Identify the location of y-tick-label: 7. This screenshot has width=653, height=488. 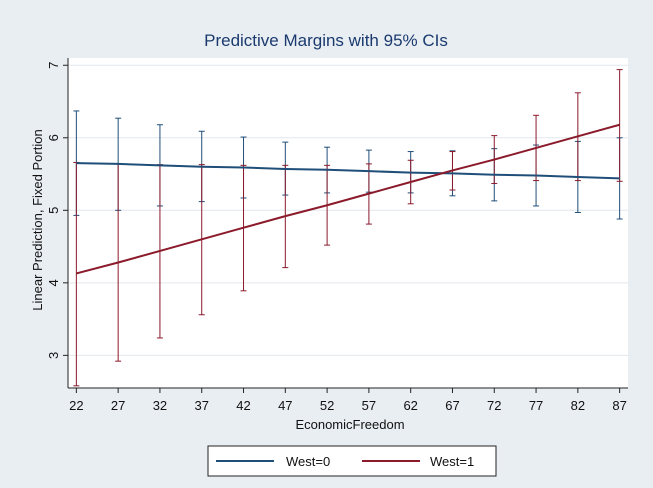
(53, 65).